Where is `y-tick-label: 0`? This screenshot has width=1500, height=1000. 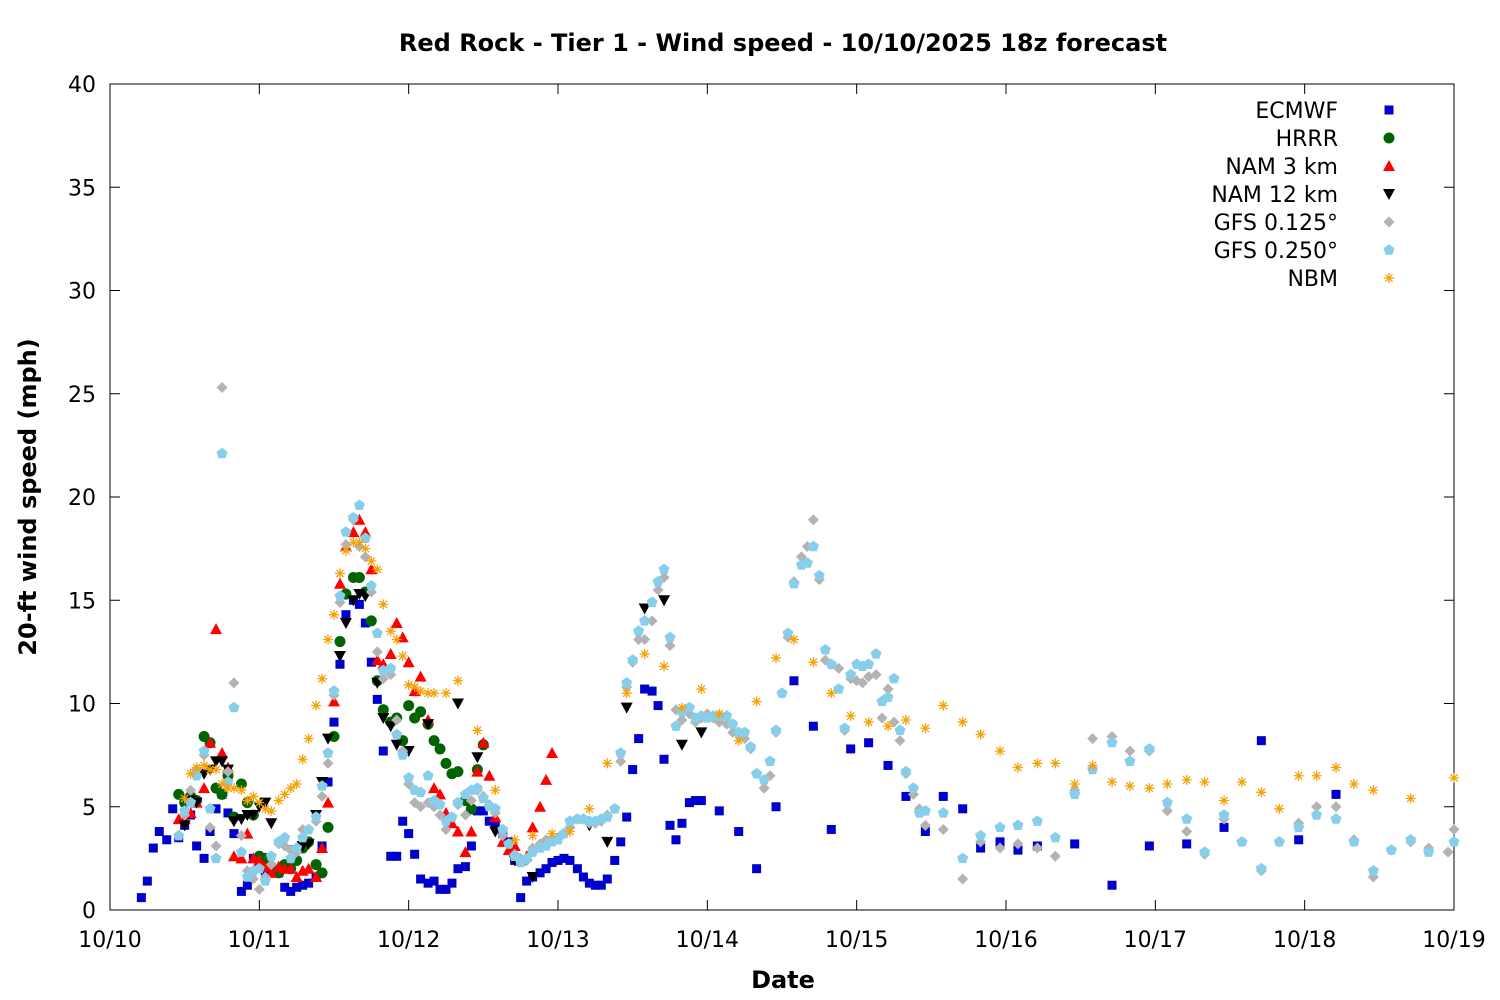
y-tick-label: 0 is located at coordinates (89, 911).